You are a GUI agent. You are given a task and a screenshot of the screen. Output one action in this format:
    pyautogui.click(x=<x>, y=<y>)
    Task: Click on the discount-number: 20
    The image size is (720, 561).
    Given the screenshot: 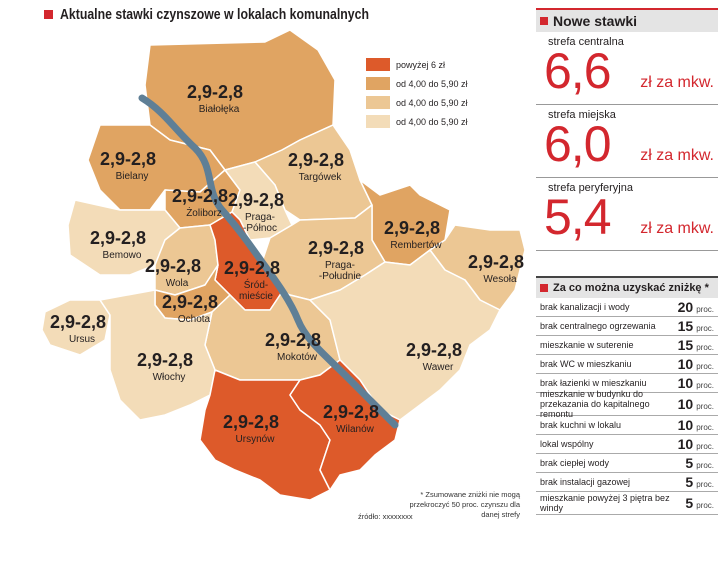 What is the action you would take?
    pyautogui.click(x=685, y=307)
    